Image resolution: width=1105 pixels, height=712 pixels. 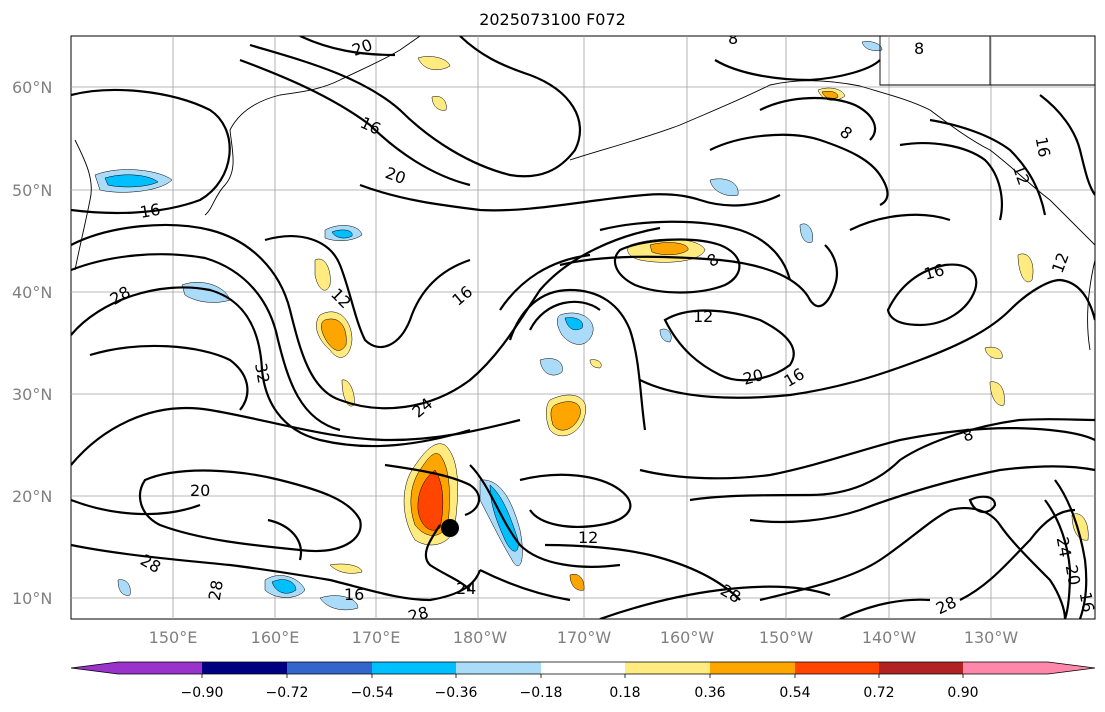 I want to click on svg-text: 160°E, so click(x=275, y=637).